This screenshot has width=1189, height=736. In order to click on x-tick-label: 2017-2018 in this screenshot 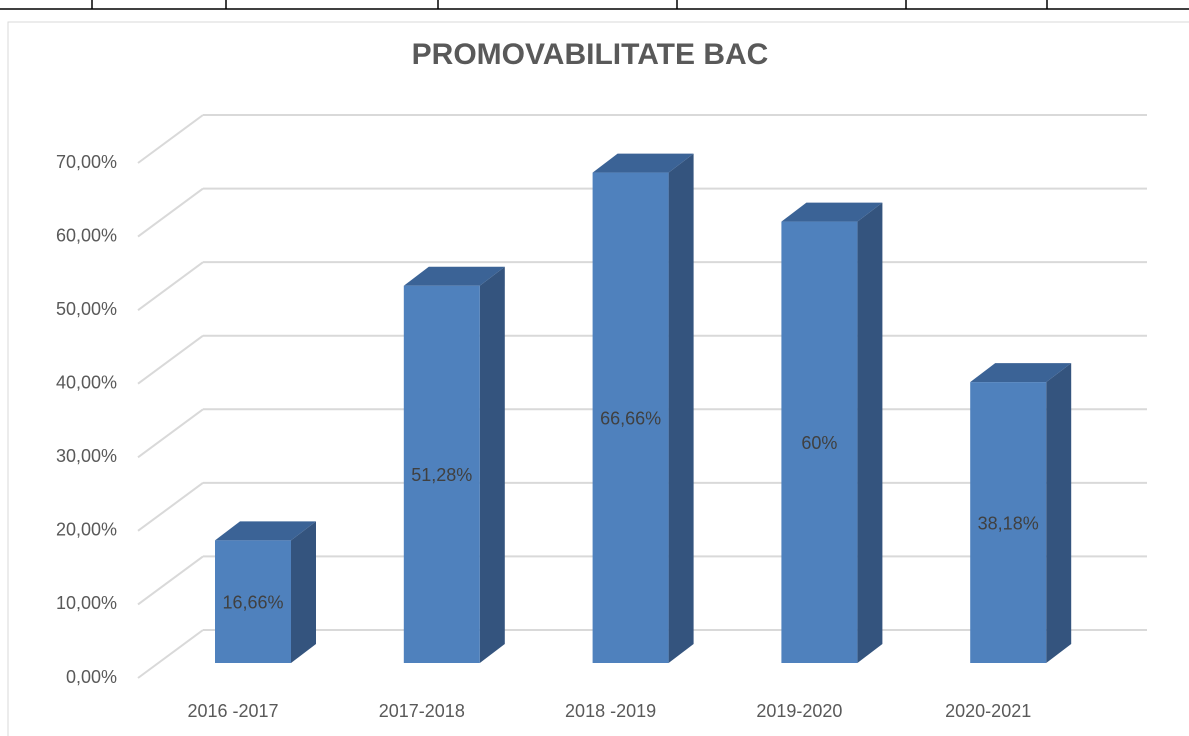, I will do `click(422, 711)`.